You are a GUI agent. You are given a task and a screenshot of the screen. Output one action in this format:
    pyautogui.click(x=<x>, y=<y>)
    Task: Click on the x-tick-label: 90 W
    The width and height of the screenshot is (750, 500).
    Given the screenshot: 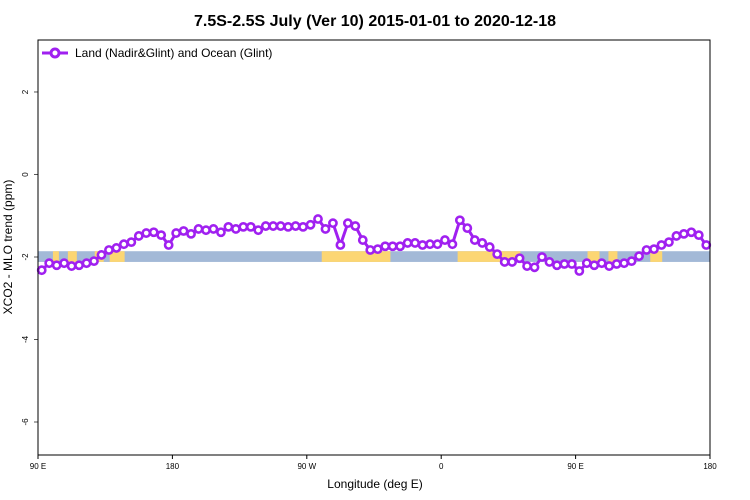 What is the action you would take?
    pyautogui.click(x=306, y=466)
    